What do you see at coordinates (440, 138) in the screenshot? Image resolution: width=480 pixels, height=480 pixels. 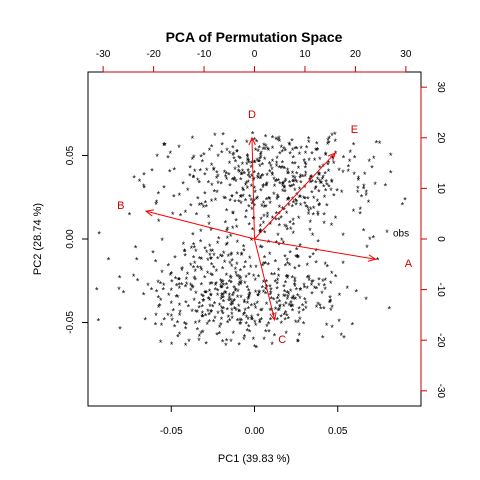 I see `right-tick-label: 20` at bounding box center [440, 138].